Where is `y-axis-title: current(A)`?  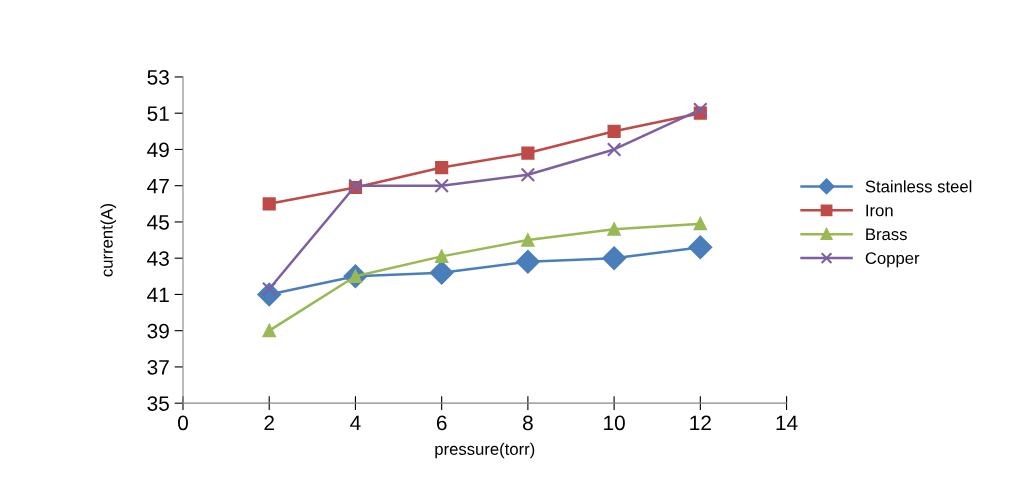
y-axis-title: current(A) is located at coordinates (108, 240).